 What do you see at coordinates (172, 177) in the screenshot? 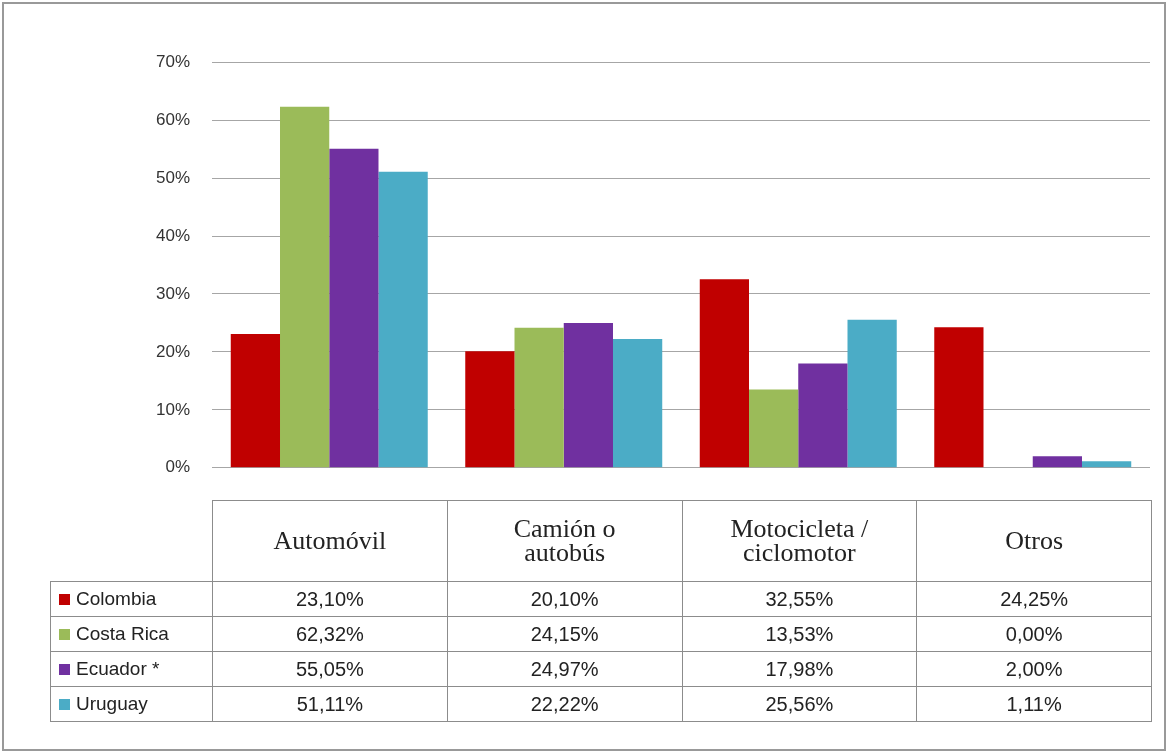
I see `y-tick-label: 50%` at bounding box center [172, 177].